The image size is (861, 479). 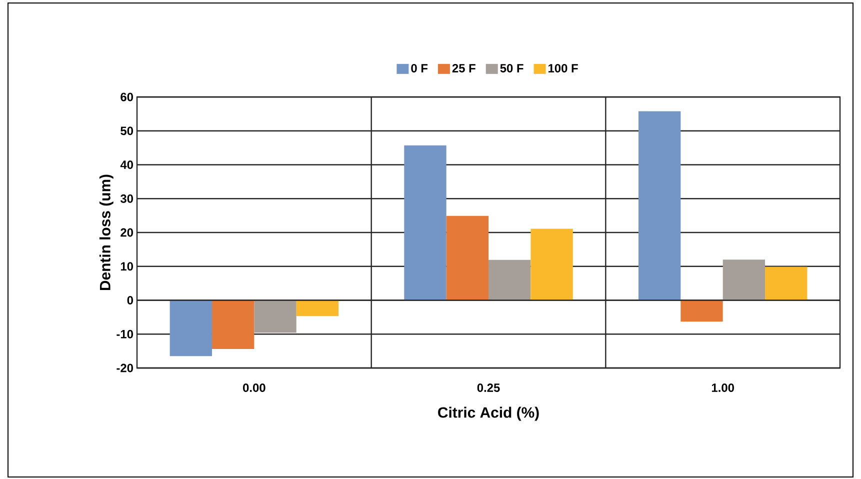 I want to click on x-axis-title: Citric Acid (%), so click(x=488, y=413).